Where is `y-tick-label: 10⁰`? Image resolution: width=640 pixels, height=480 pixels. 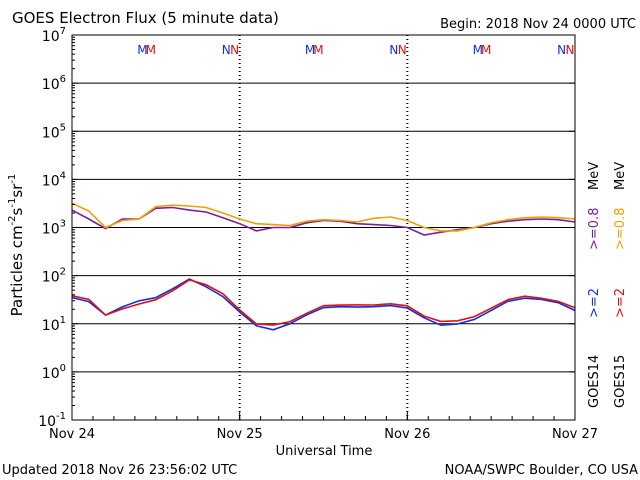
y-tick-label: 10⁰ is located at coordinates (54, 372).